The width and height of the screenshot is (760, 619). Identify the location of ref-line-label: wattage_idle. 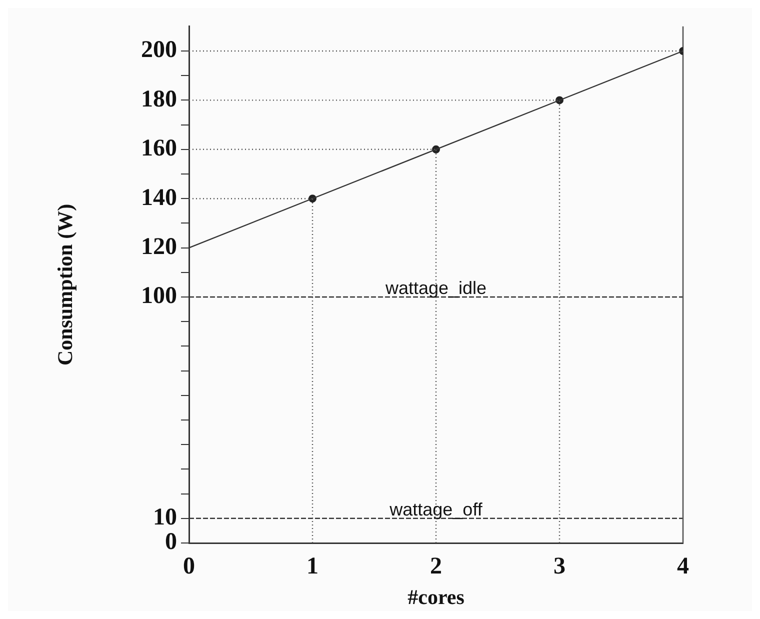
(435, 288).